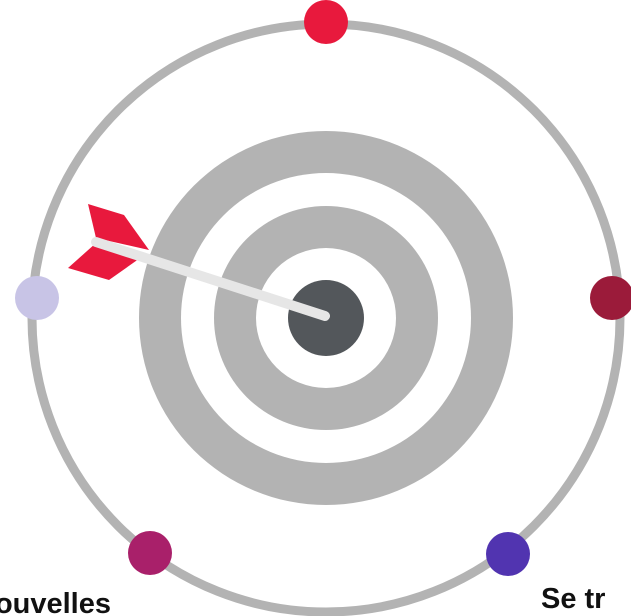 The image size is (631, 616). I want to click on node-dot-bottom-left, so click(150, 553).